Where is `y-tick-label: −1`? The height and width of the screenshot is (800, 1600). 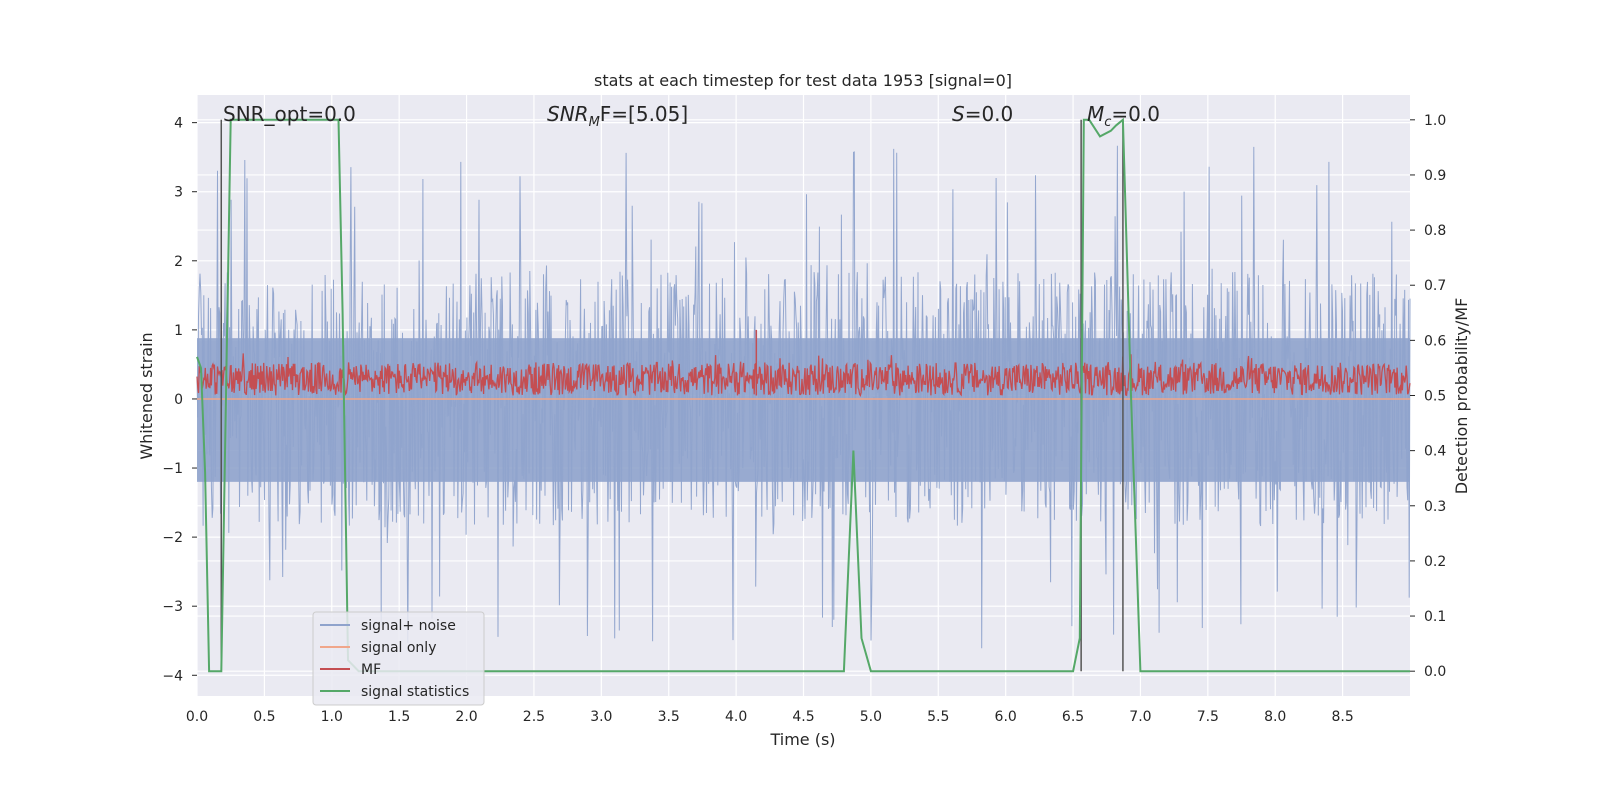 y-tick-label: −1 is located at coordinates (172, 469).